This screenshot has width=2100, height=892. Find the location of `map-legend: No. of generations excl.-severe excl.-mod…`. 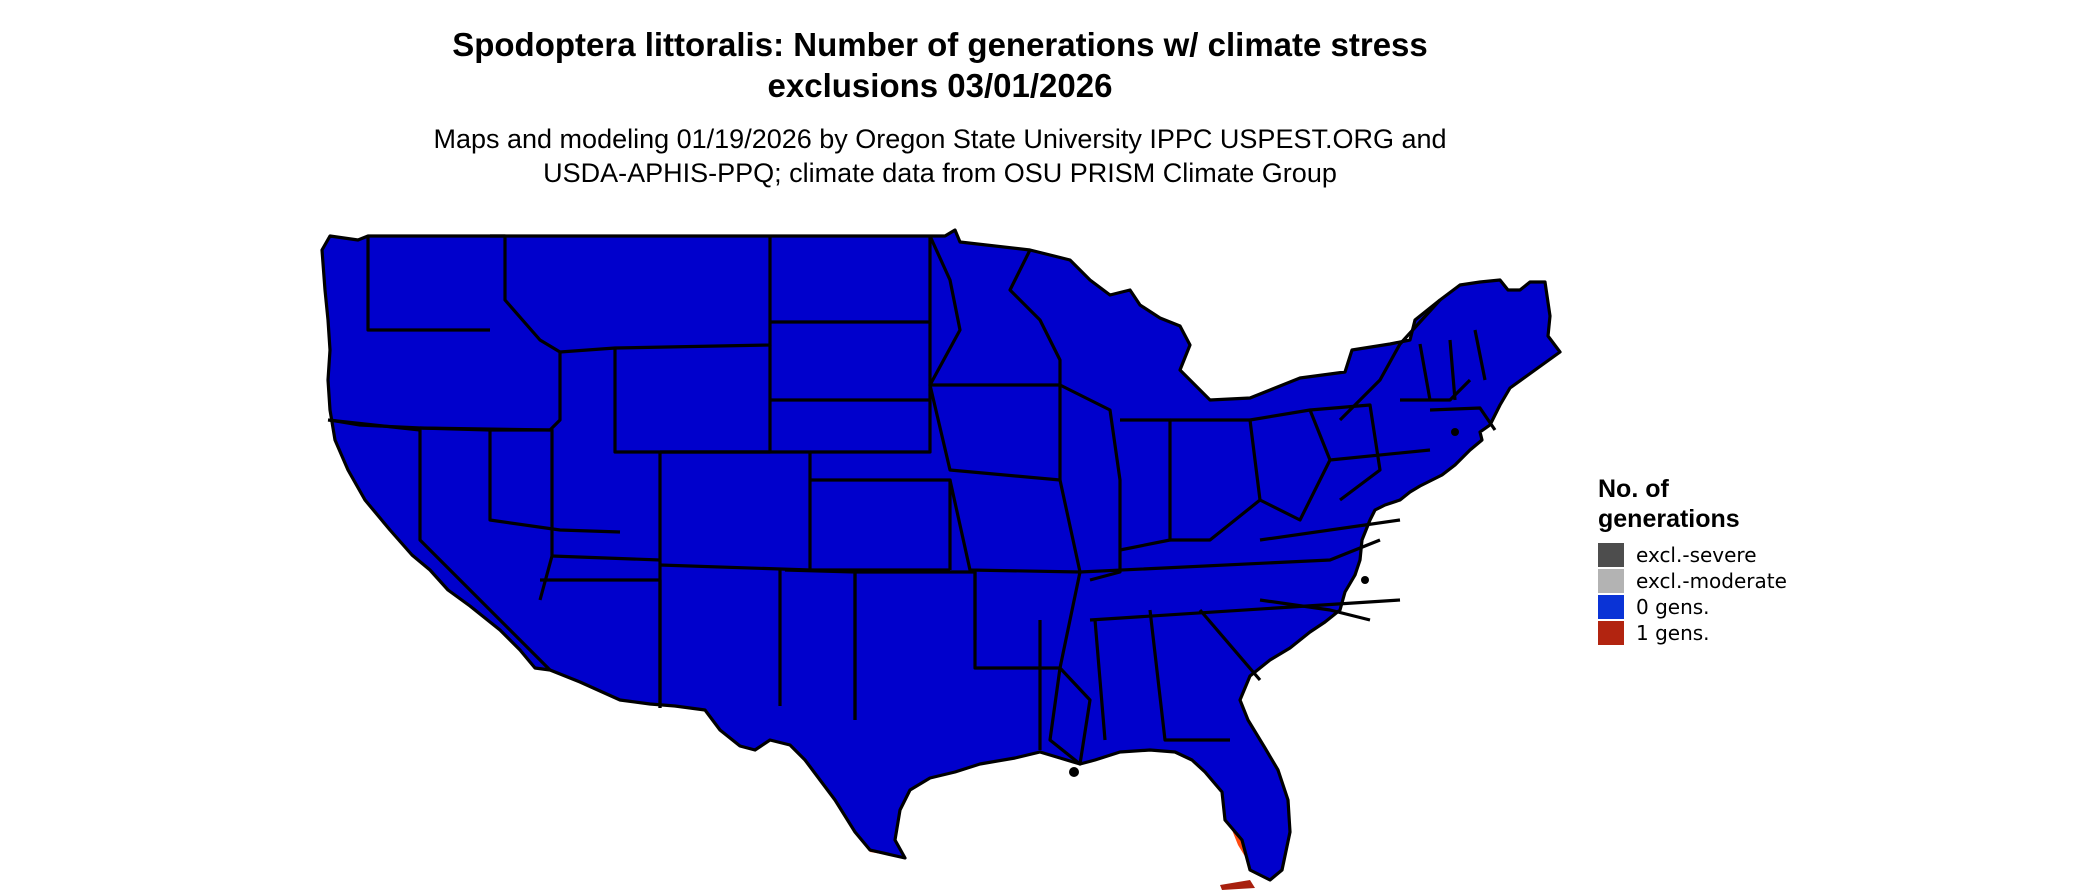

map-legend: No. of generations excl.-severe excl.-mod… is located at coordinates (1748, 560).